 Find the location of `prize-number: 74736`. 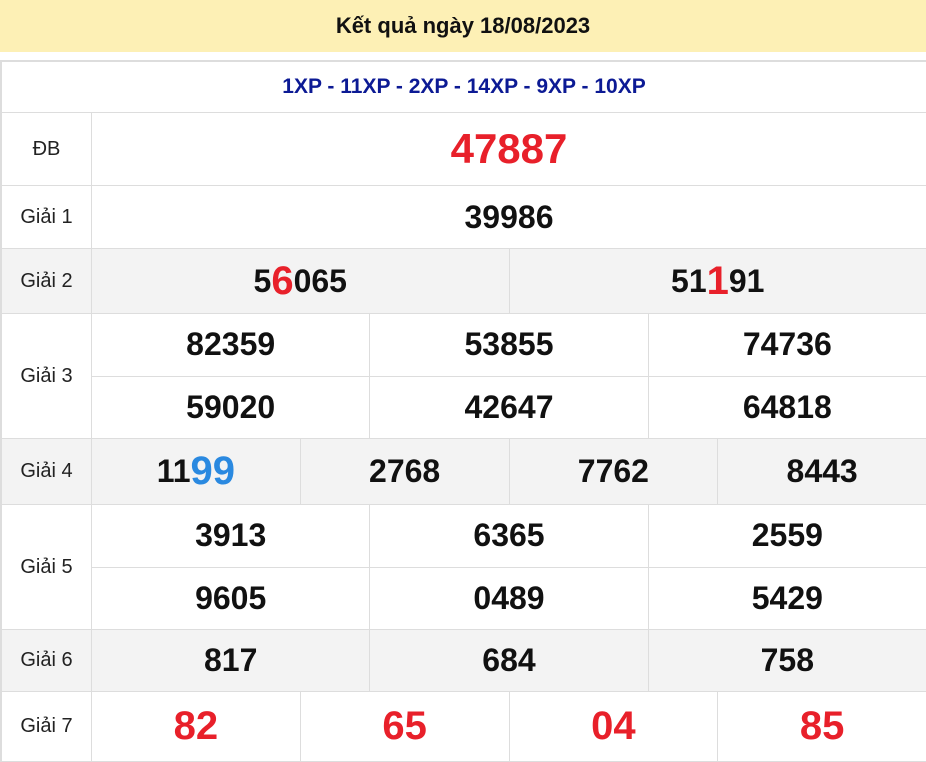

prize-number: 74736 is located at coordinates (787, 345).